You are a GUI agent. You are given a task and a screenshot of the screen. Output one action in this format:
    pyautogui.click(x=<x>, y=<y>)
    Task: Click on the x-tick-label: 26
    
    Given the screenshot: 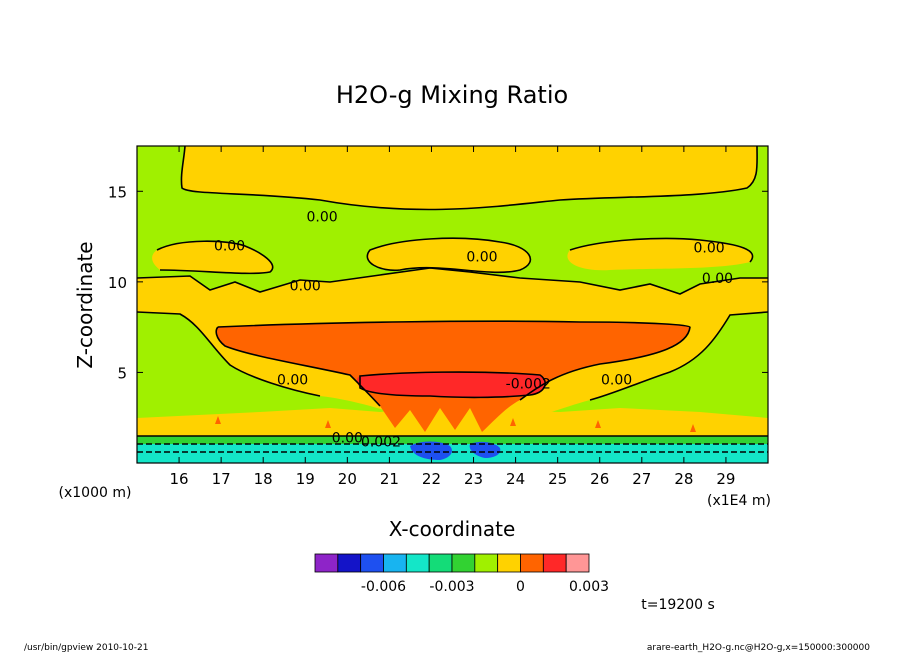 What is the action you would take?
    pyautogui.click(x=599, y=479)
    